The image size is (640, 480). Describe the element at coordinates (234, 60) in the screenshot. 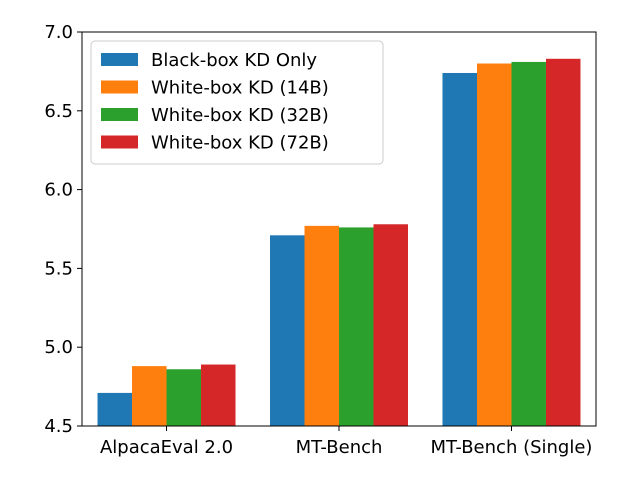

I see `legend-label: Black-box KD Only` at that location.